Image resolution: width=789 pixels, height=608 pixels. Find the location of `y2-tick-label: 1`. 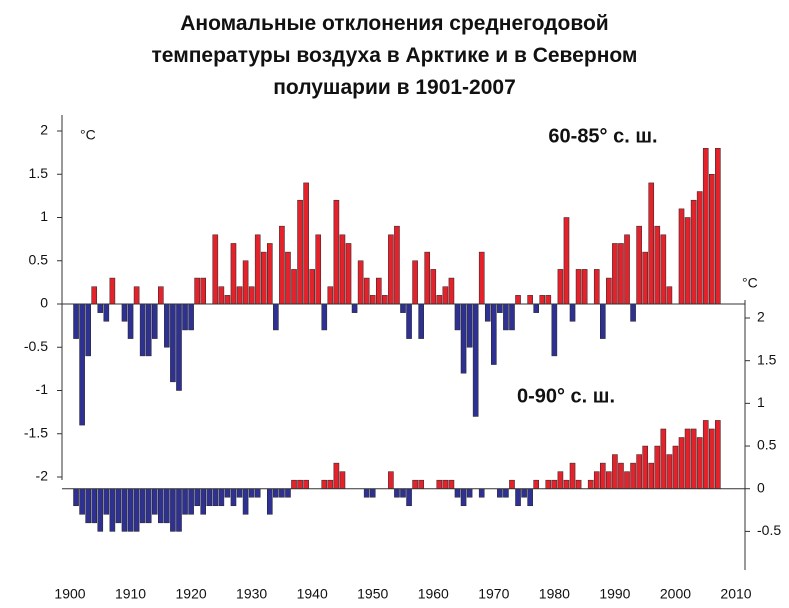

y2-tick-label: 1 is located at coordinates (761, 402).